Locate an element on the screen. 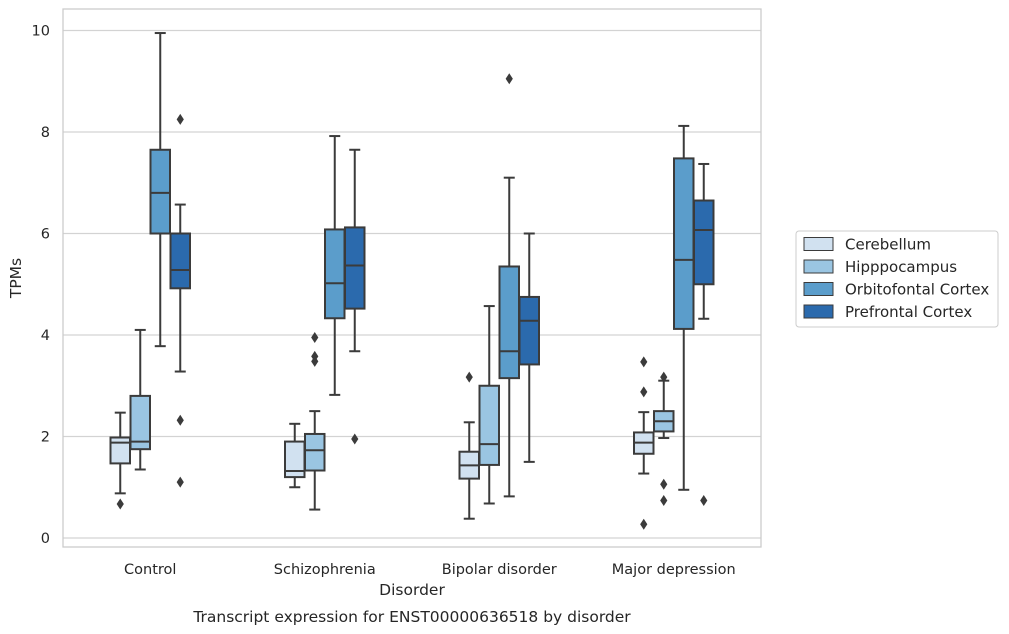 The height and width of the screenshot is (634, 1009). series-cerebellum is located at coordinates (382, 443).